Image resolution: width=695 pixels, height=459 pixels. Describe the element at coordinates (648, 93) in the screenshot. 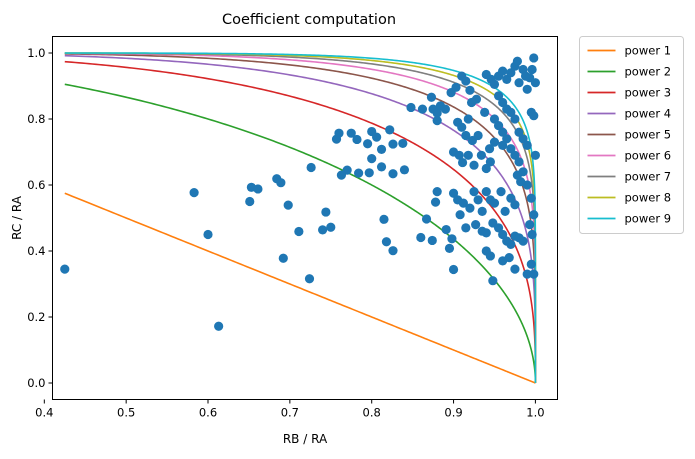

I see `legend-label: power 3` at that location.